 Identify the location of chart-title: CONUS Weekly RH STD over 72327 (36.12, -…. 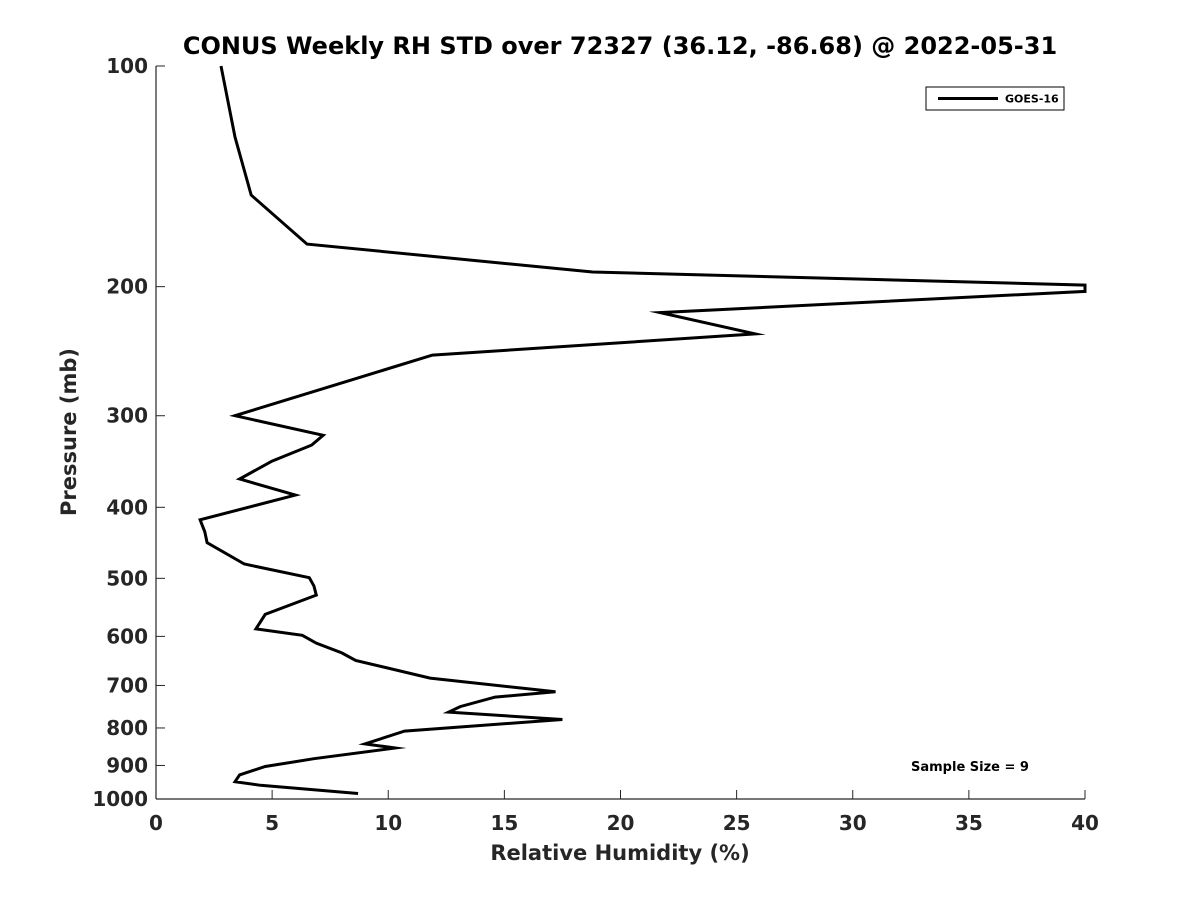
(620, 46).